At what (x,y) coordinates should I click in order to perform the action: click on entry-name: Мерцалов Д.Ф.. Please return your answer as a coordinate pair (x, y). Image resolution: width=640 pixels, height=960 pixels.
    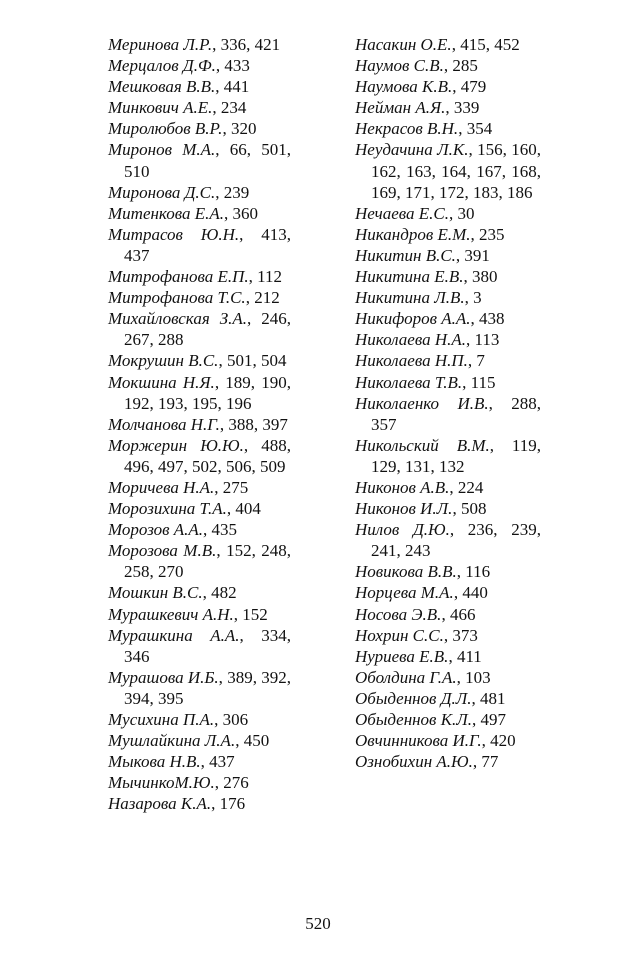
    Looking at the image, I should click on (162, 66).